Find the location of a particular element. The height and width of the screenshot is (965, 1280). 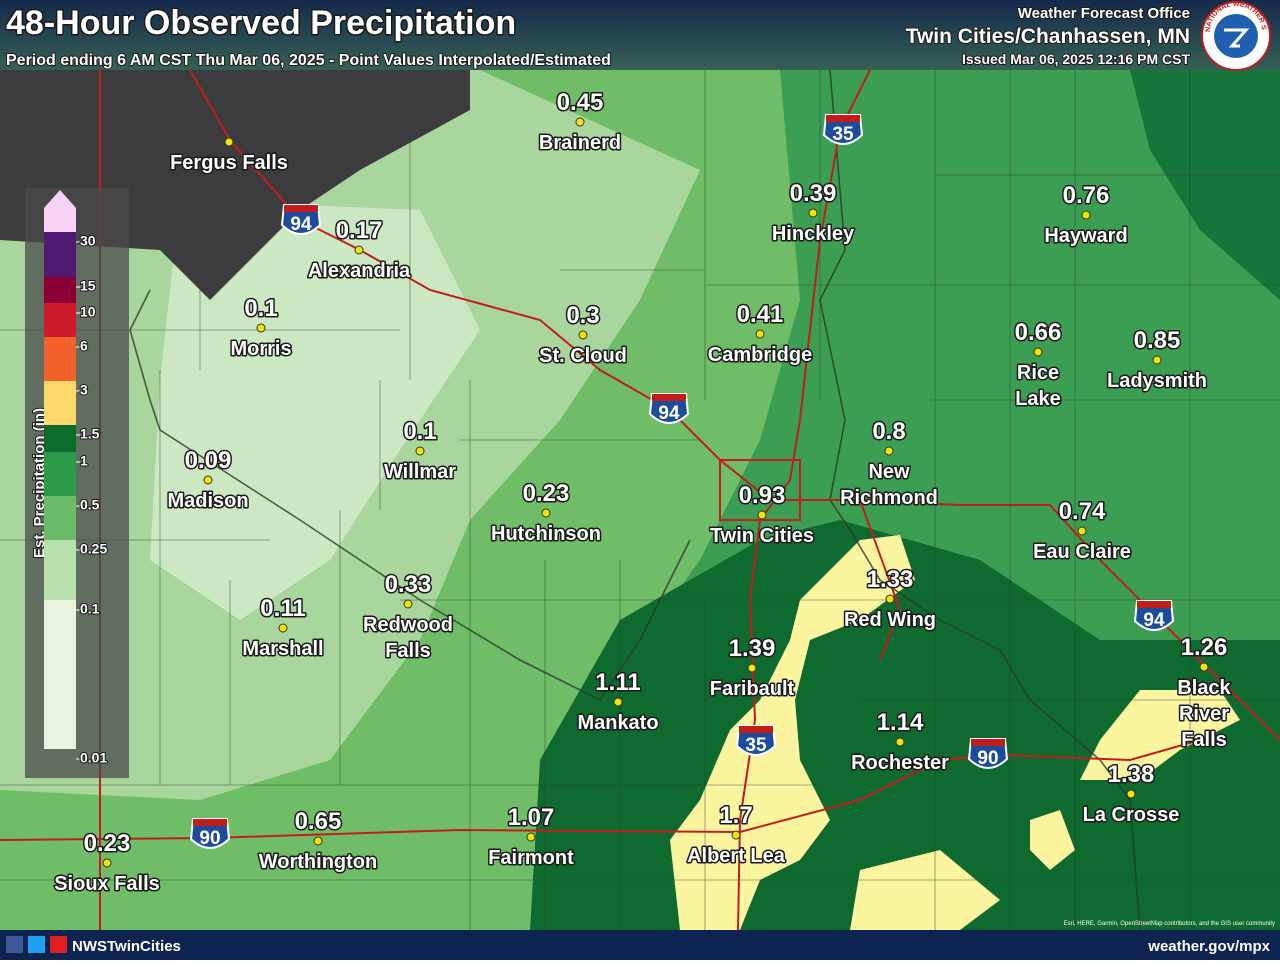

facebook-icon is located at coordinates (14, 944).